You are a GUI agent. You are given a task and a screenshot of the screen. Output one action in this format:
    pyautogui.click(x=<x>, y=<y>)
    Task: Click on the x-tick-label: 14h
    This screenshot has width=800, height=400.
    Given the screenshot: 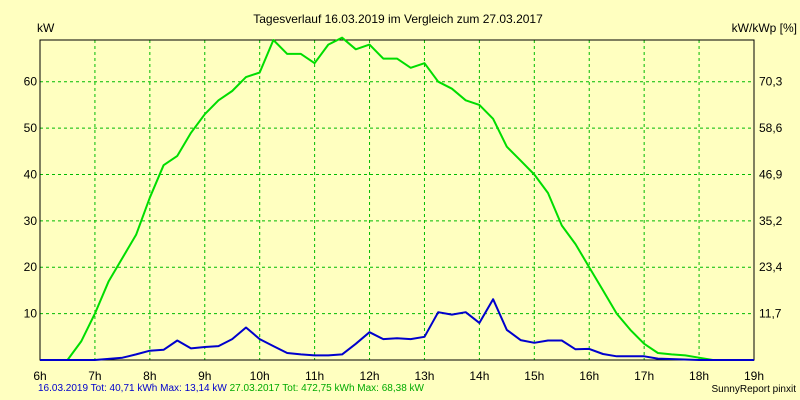 What is the action you would take?
    pyautogui.click(x=479, y=376)
    